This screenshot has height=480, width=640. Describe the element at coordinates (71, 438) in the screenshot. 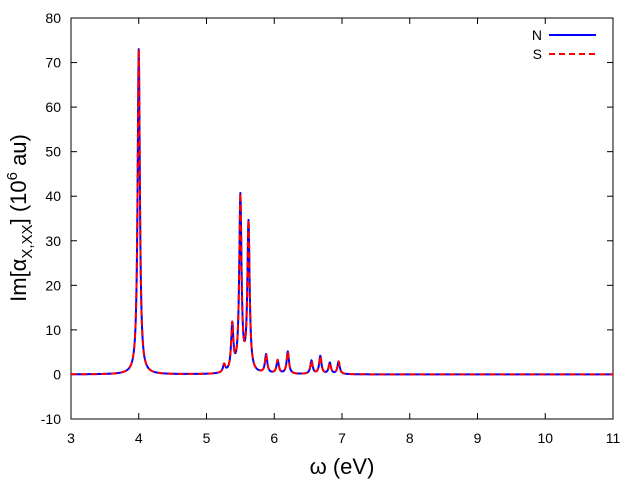

I see `x-tick-label: 3` at that location.